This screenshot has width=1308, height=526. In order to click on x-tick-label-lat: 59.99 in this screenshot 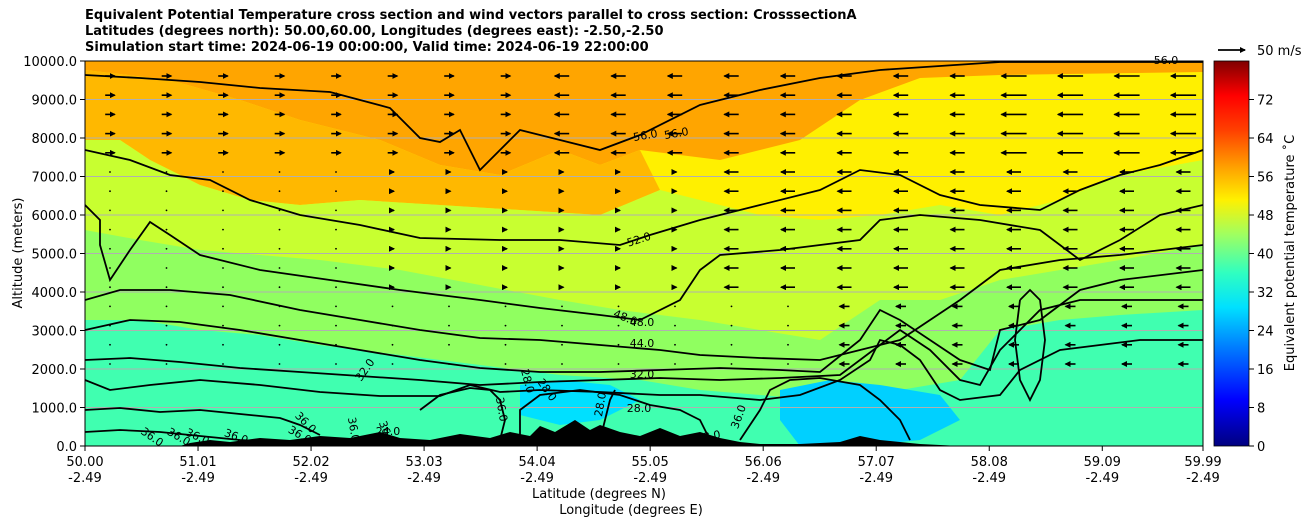, I will do `click(1202, 462)`.